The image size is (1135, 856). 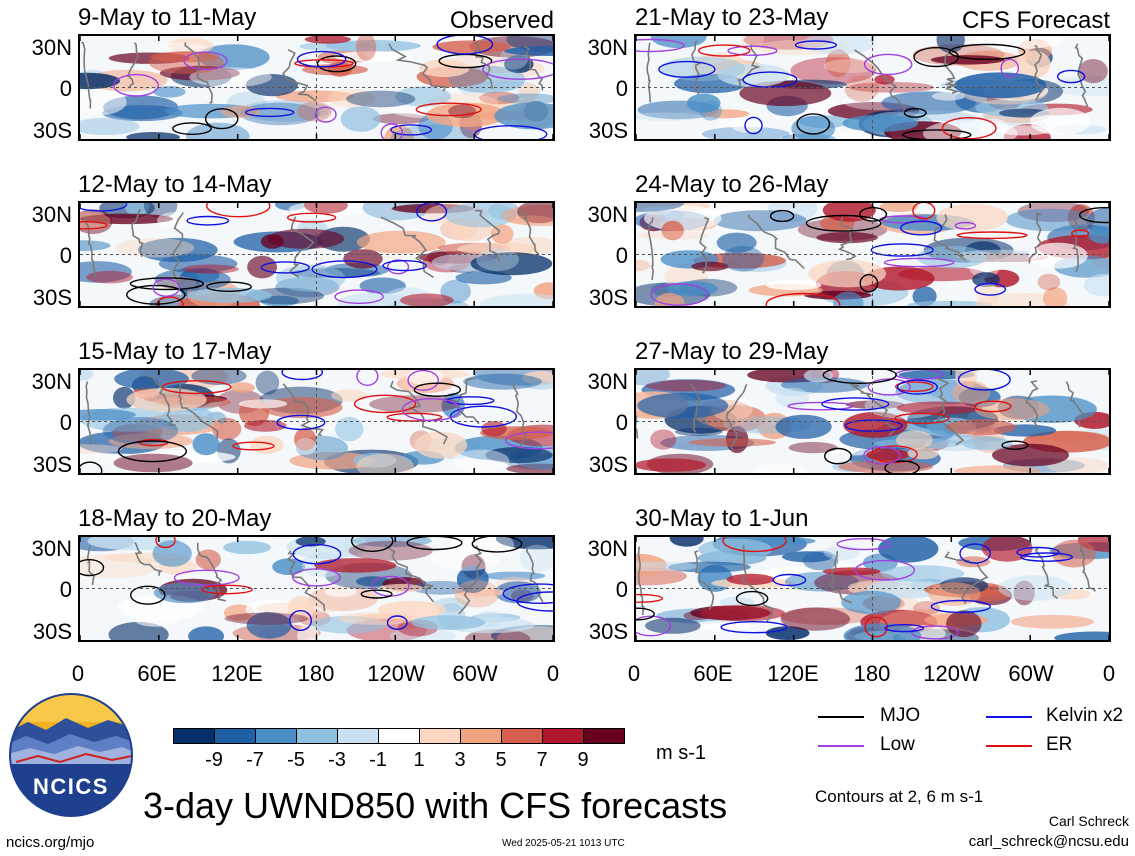 I want to click on footer-email: carl_schreck@ncsu.edu, so click(x=1048, y=841).